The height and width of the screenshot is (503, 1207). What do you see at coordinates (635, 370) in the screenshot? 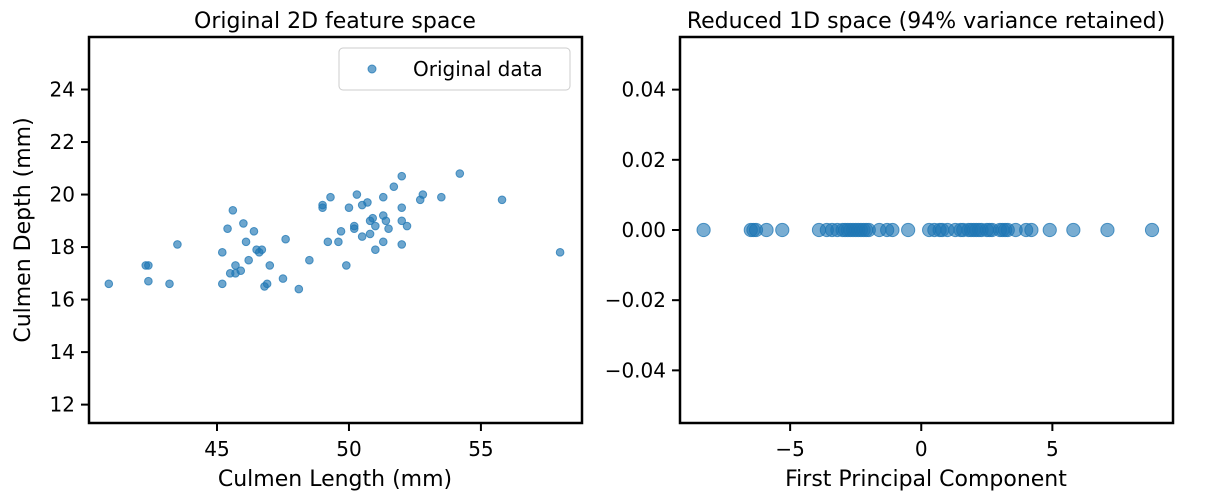
I see `right-y-tick-label: −0.04` at bounding box center [635, 370].